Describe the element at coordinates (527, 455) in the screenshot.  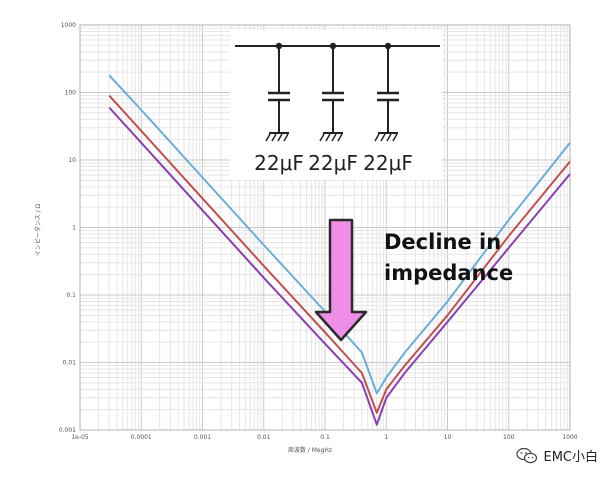
I see `wechat-icon` at that location.